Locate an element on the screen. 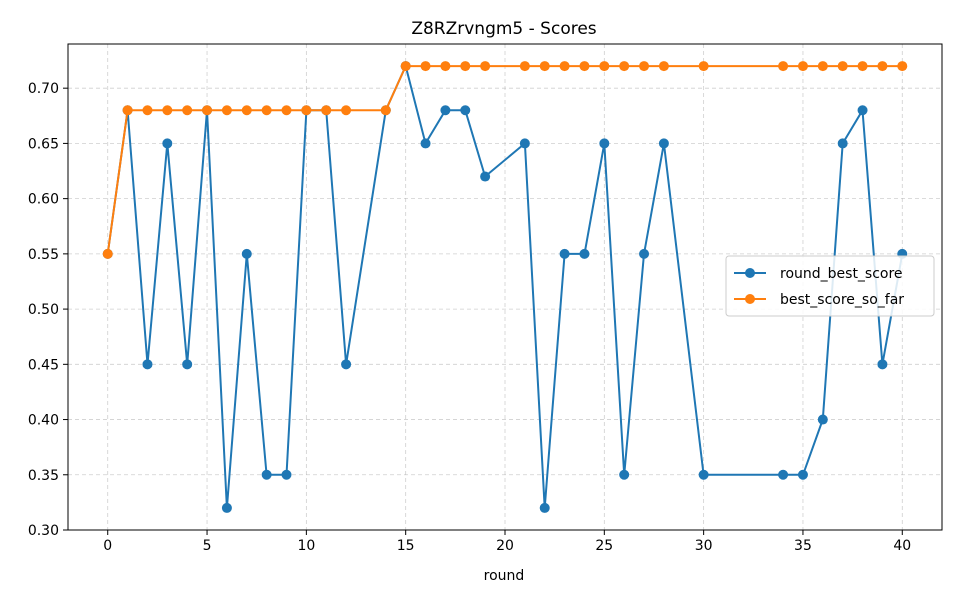 The height and width of the screenshot is (600, 960). x-tick-label: 15 is located at coordinates (406, 546).